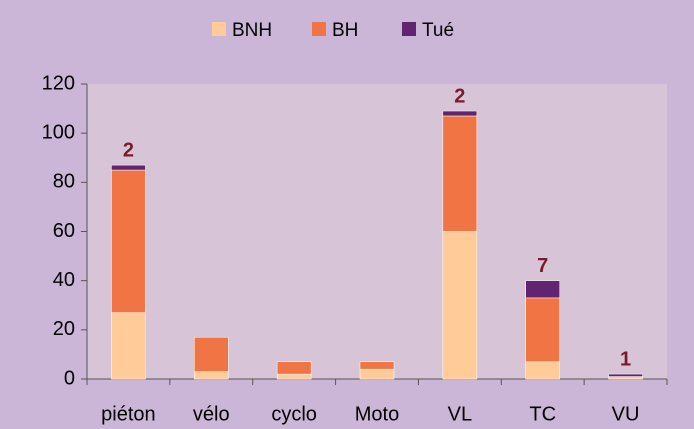 Image resolution: width=694 pixels, height=429 pixels. Describe the element at coordinates (58, 83) in the screenshot. I see `y-tick-label: 120` at that location.